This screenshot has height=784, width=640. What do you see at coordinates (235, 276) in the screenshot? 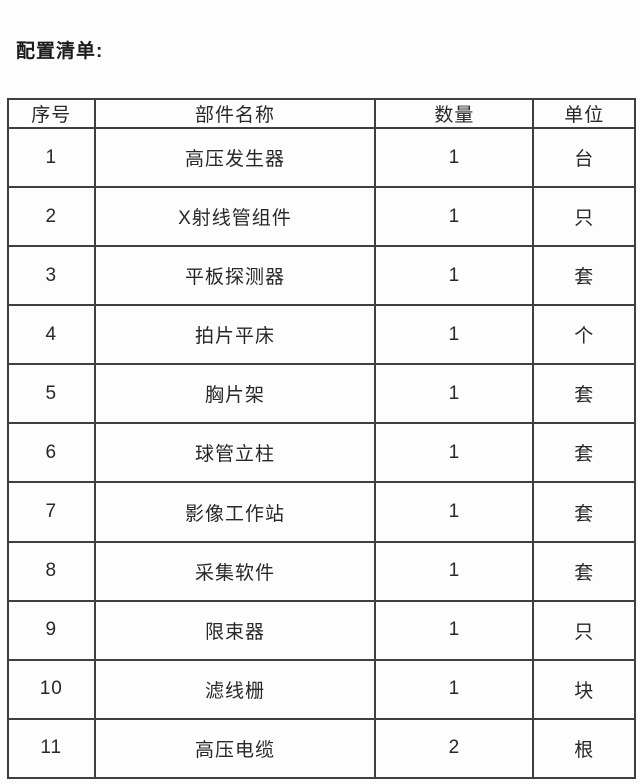
I see `cell-part-name: 平板探测器` at bounding box center [235, 276].